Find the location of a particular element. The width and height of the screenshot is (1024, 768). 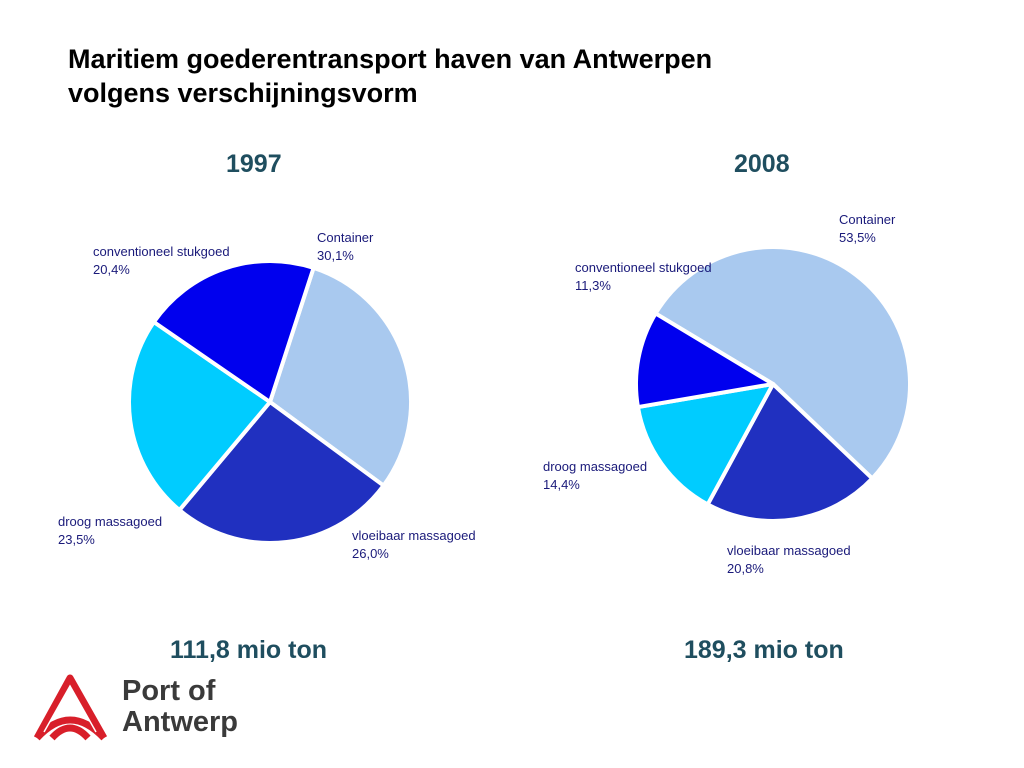

pie-1997-label-vloeibaar-massagoed: vloeibaar massagoed 26,0% is located at coordinates (414, 544).